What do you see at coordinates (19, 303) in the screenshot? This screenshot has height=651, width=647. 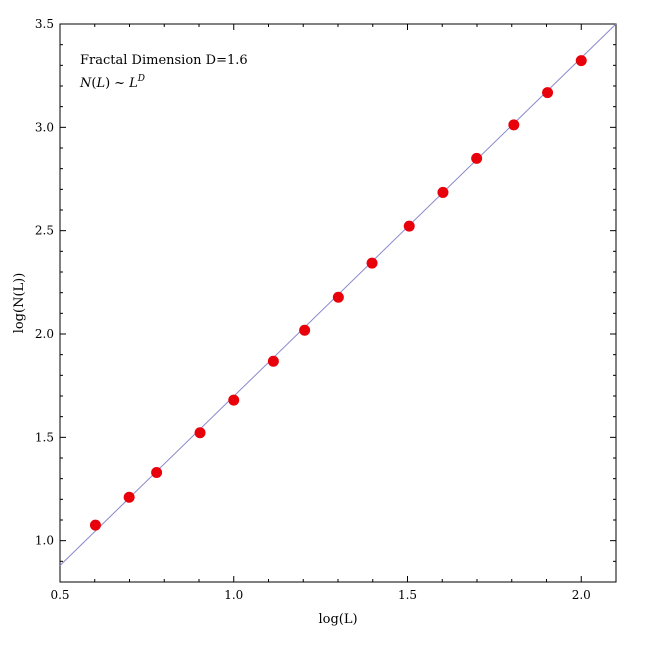 I see `y-axis-label: log(N(L))` at bounding box center [19, 303].